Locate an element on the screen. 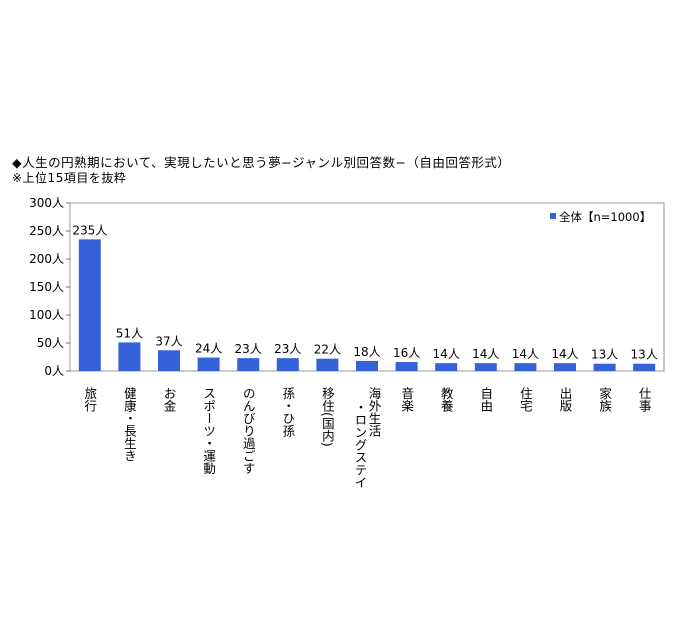 This screenshot has height=620, width=679. category-label: 健康・長生き is located at coordinates (129, 424).